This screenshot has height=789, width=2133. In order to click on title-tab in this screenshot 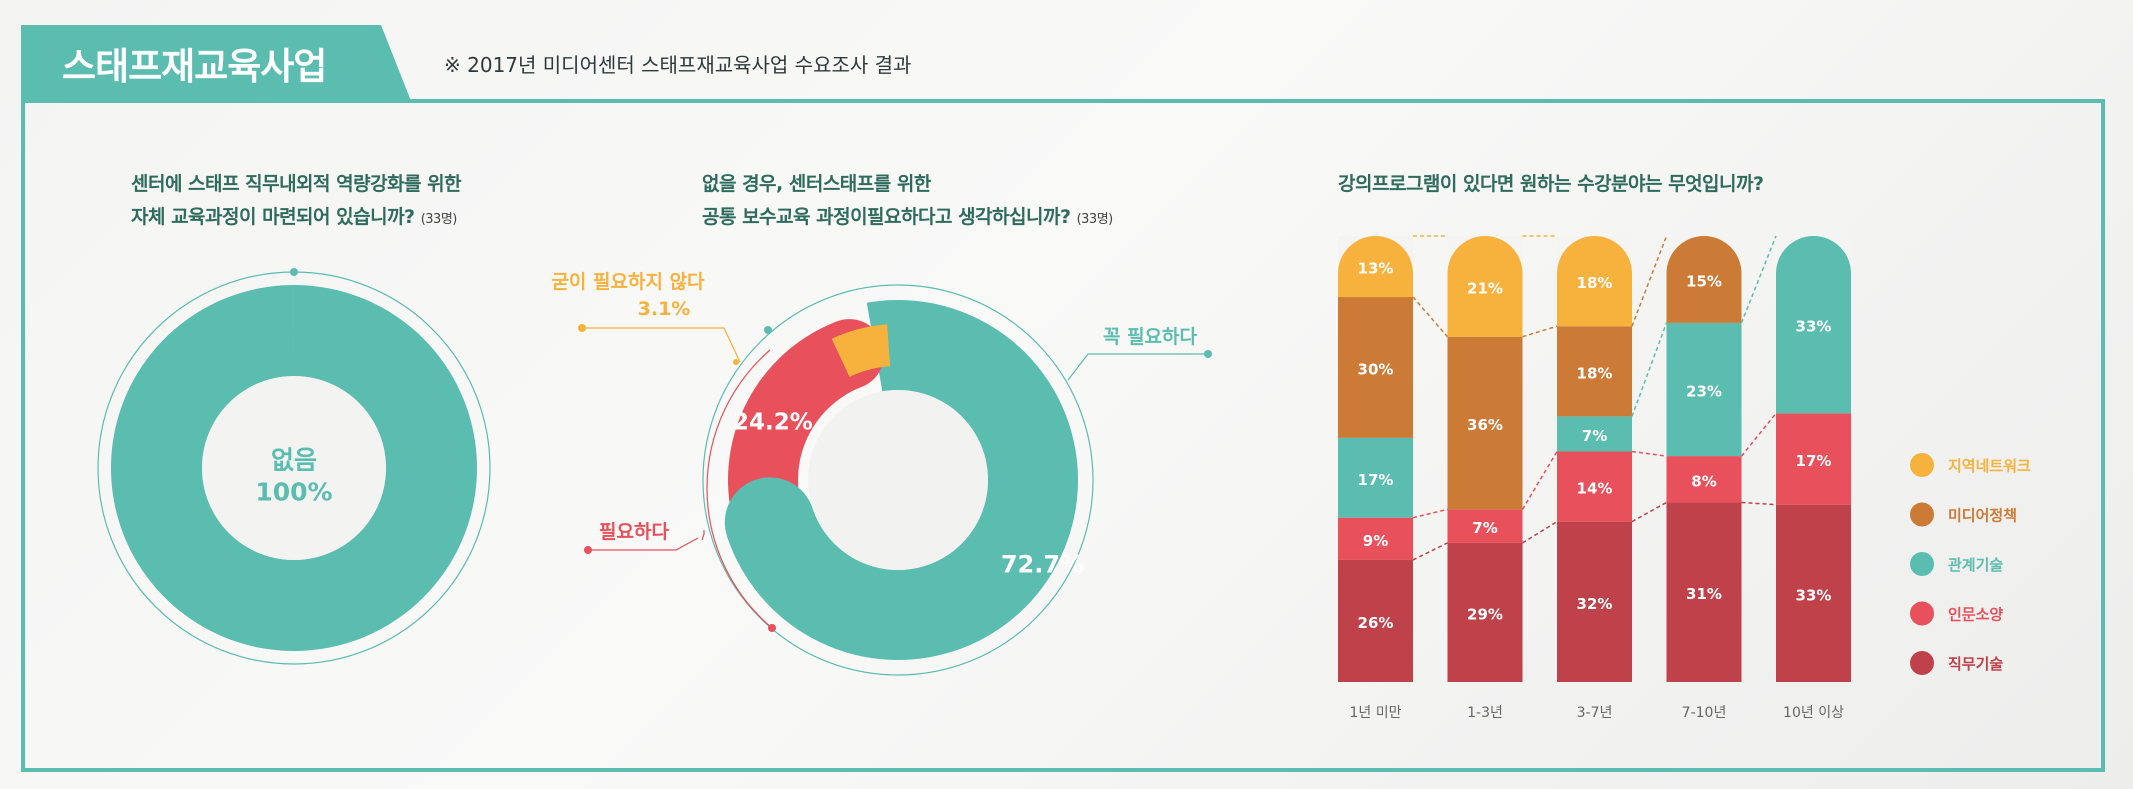, I will do `click(216, 63)`.